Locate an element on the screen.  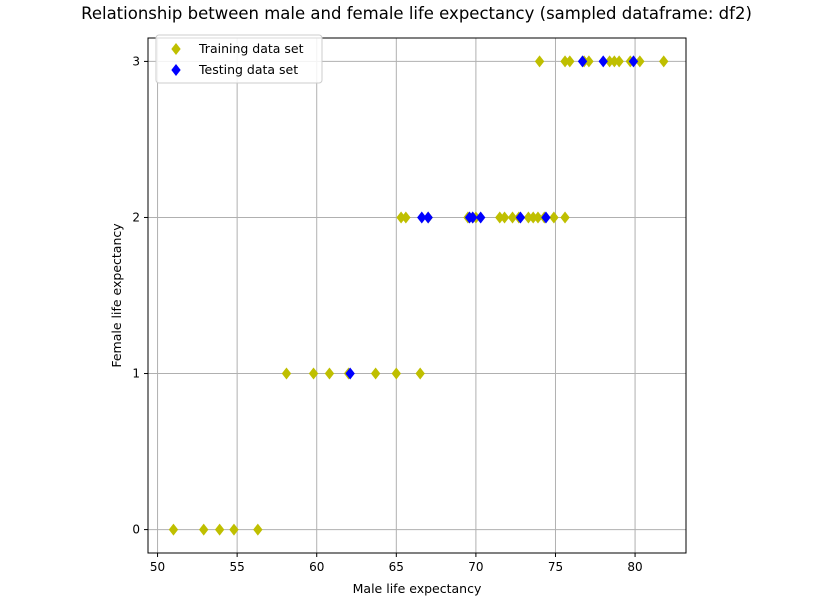
x-tick-label: 50 is located at coordinates (157, 567).